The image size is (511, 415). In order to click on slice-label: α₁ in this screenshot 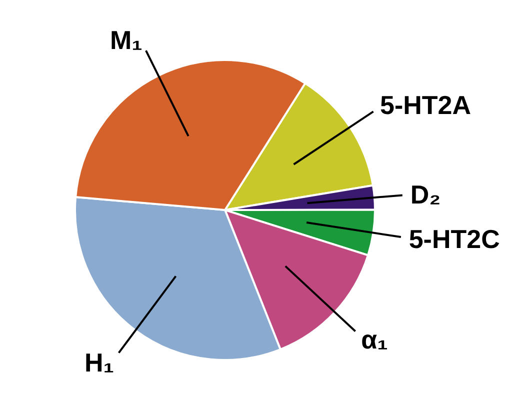, I will do `click(374, 339)`.